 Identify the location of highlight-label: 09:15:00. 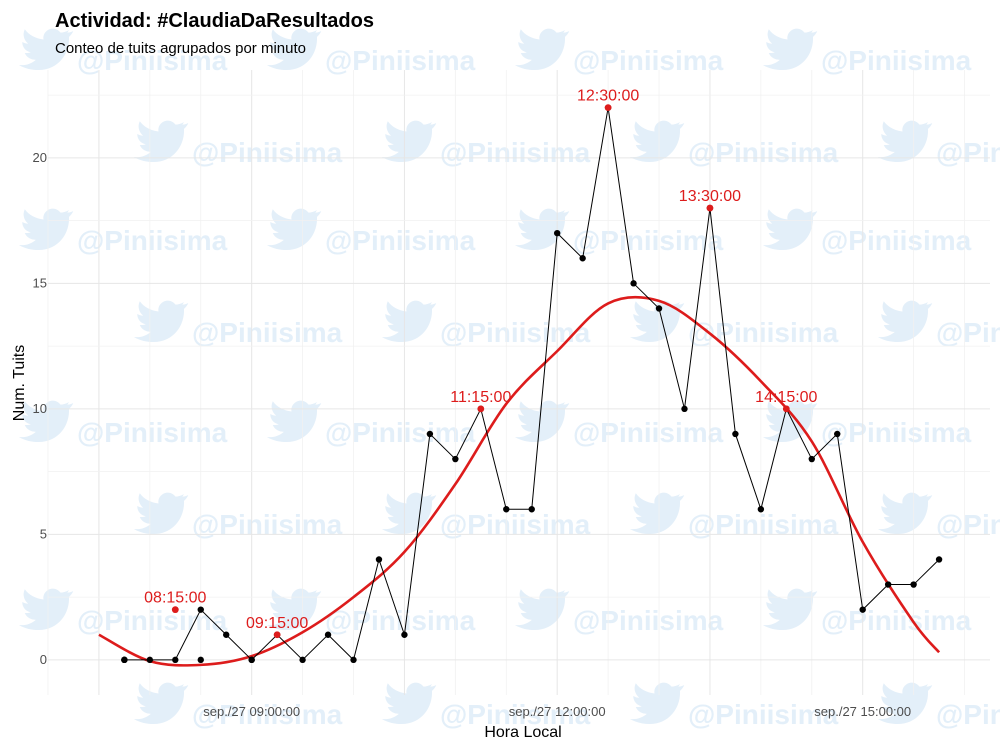
(277, 623).